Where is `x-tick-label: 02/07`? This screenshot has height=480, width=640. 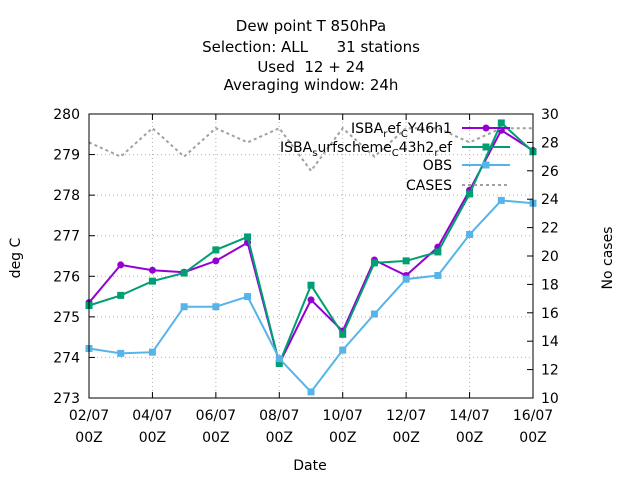 x-tick-label: 02/07 is located at coordinates (89, 416).